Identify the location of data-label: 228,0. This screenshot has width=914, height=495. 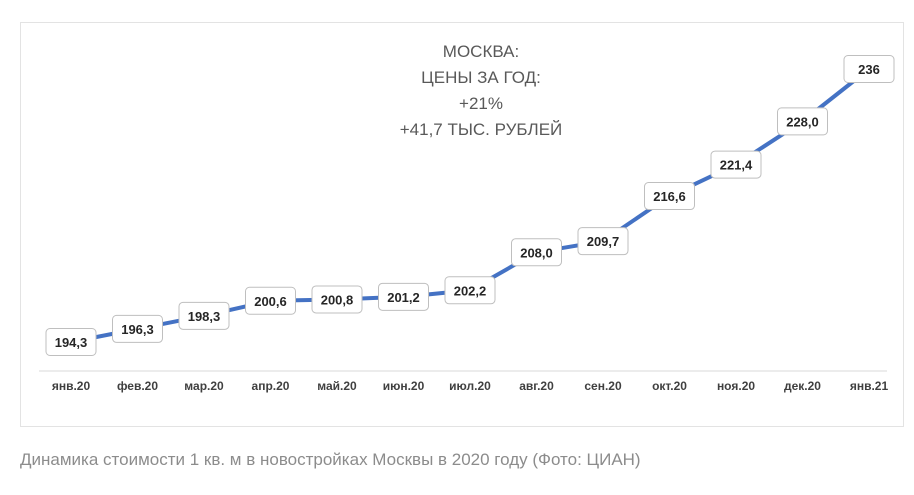
(802, 121).